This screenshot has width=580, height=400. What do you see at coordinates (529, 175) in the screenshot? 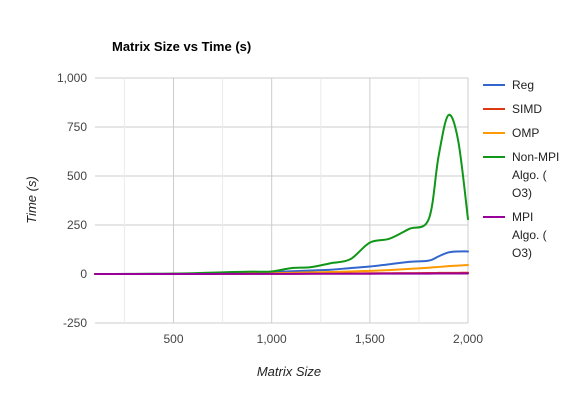
I see `legend-label-3: Algo. (` at bounding box center [529, 175].